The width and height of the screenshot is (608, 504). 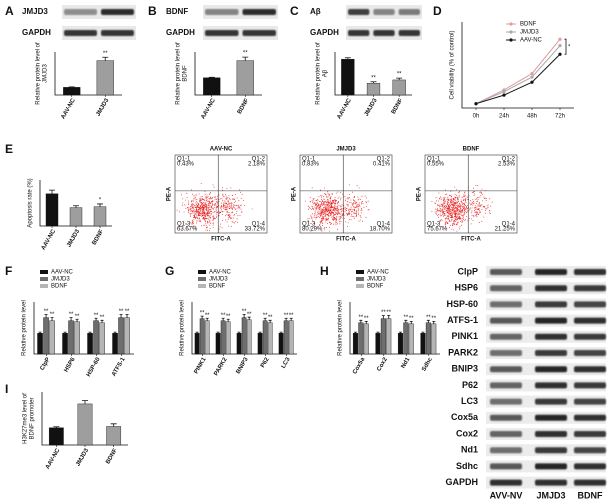 What do you see at coordinates (569, 47) in the screenshot?
I see `significance: *` at bounding box center [569, 47].